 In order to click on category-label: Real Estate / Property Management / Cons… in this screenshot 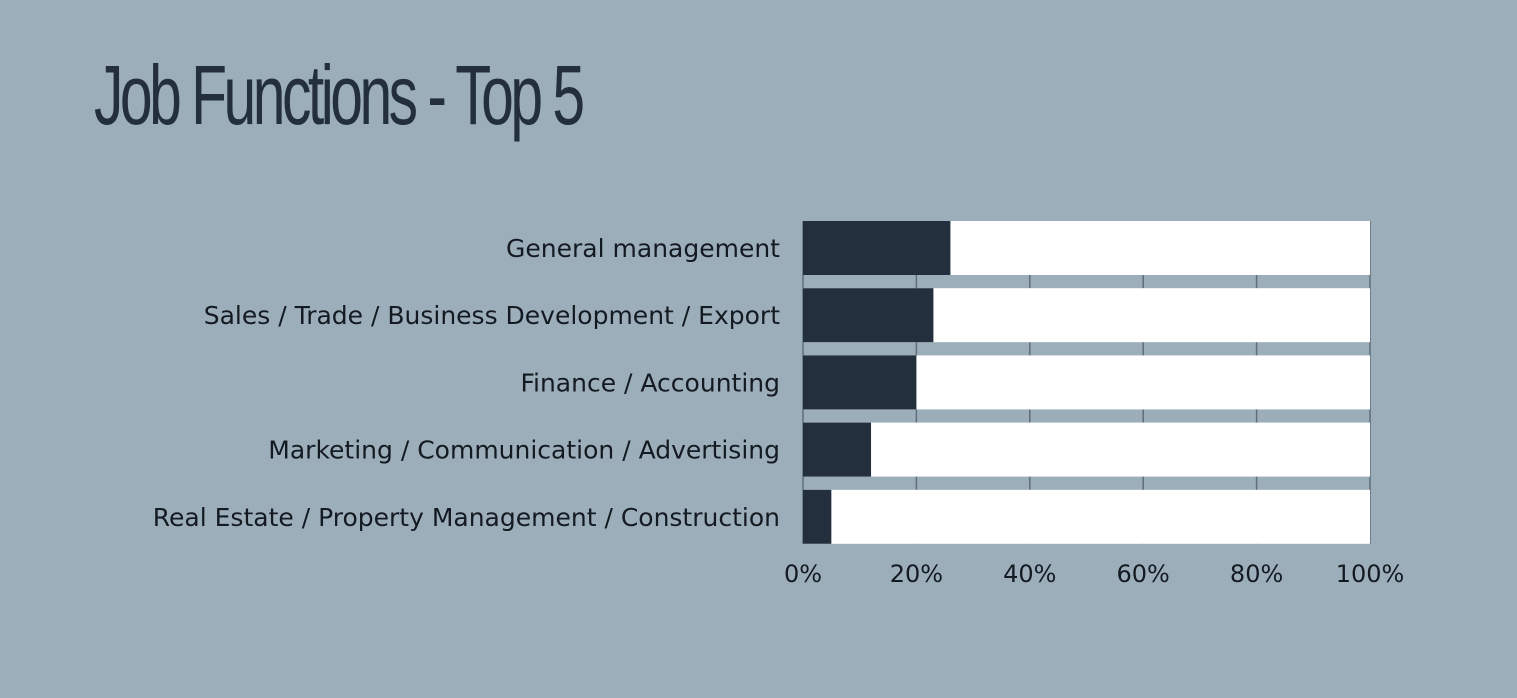, I will do `click(466, 517)`.